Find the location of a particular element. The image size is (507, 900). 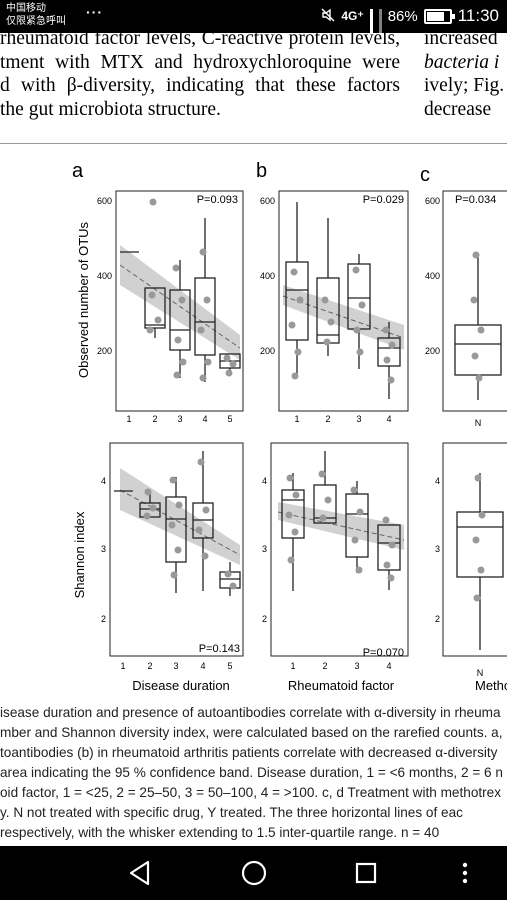

status-bar: 中国移动 仅限紧急呼叫 ··· 4G⁺ 86% 11:30 is located at coordinates (253, 22).